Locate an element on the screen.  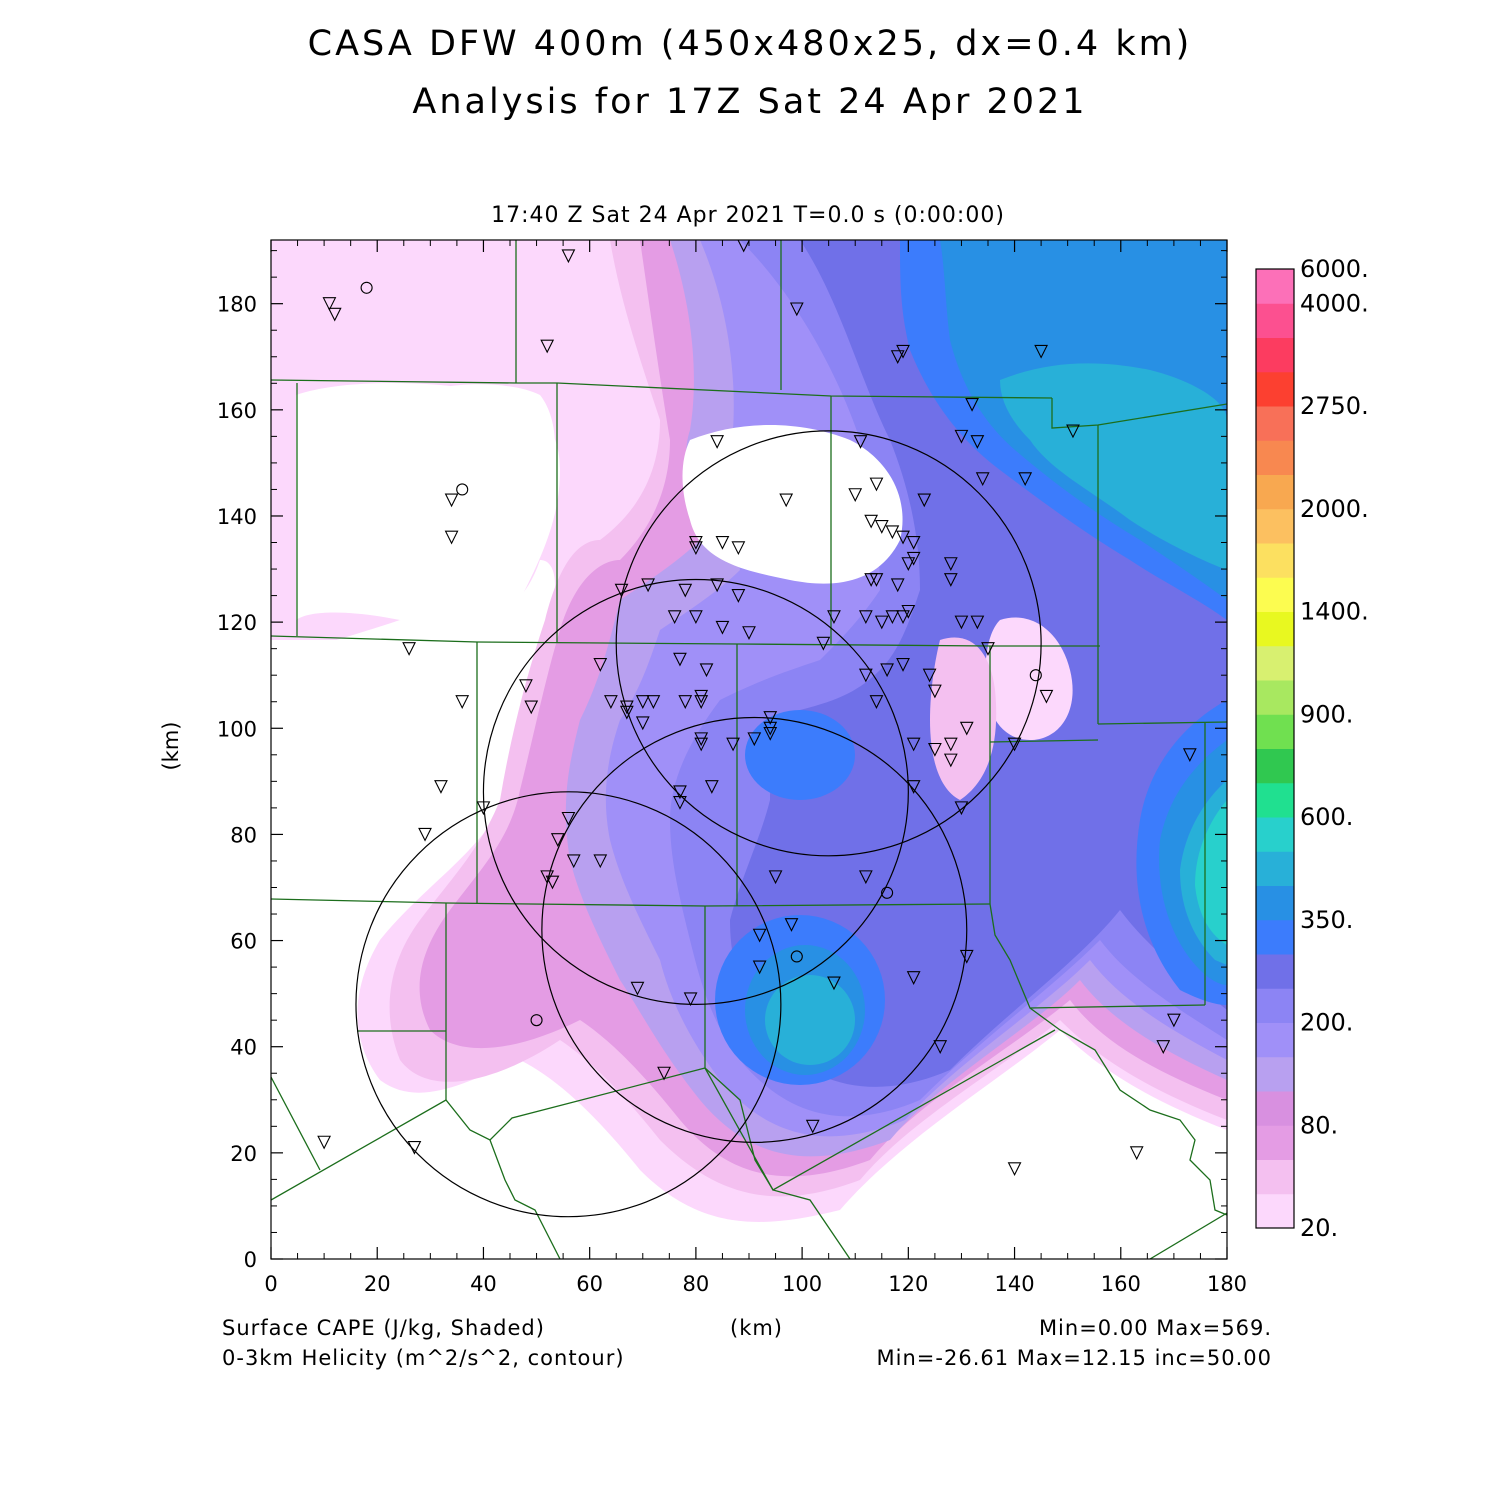
title-line-1: CASA DFW 400m (450x480x25, dx=0.4 km) is located at coordinates (750, 44).